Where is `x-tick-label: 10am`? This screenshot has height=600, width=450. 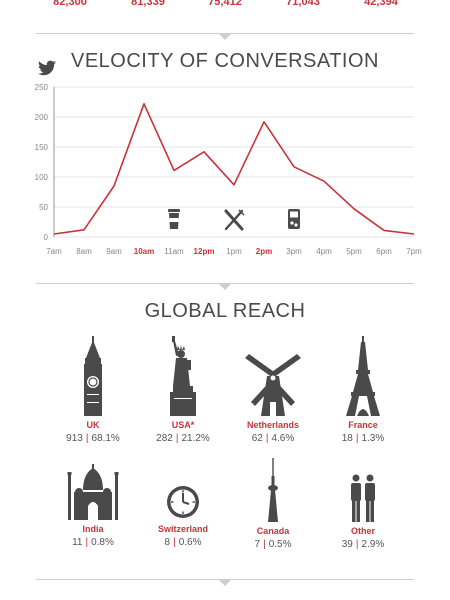
x-tick-label: 10am is located at coordinates (144, 251).